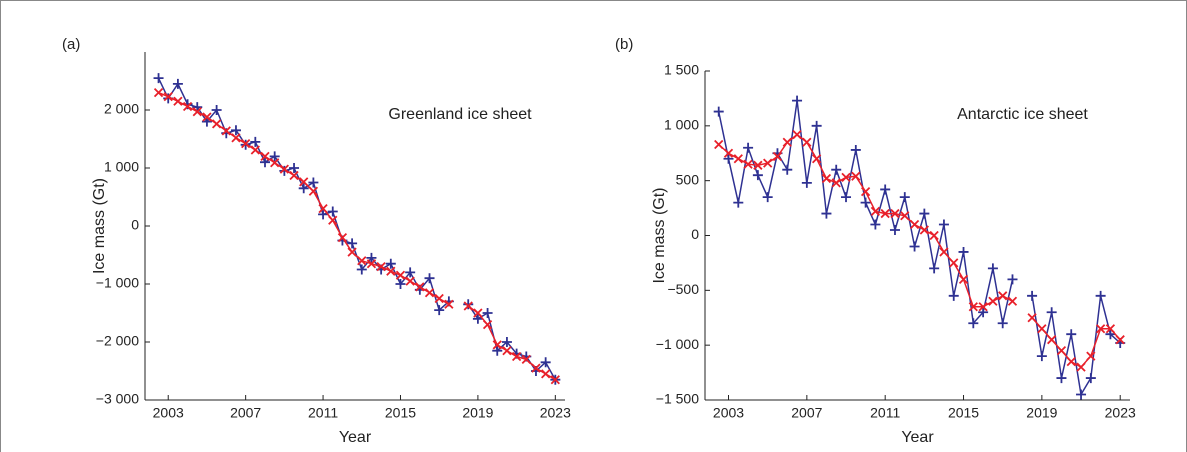 The height and width of the screenshot is (452, 1187). Describe the element at coordinates (677, 399) in the screenshot. I see `y-tick-label: −1 500` at that location.